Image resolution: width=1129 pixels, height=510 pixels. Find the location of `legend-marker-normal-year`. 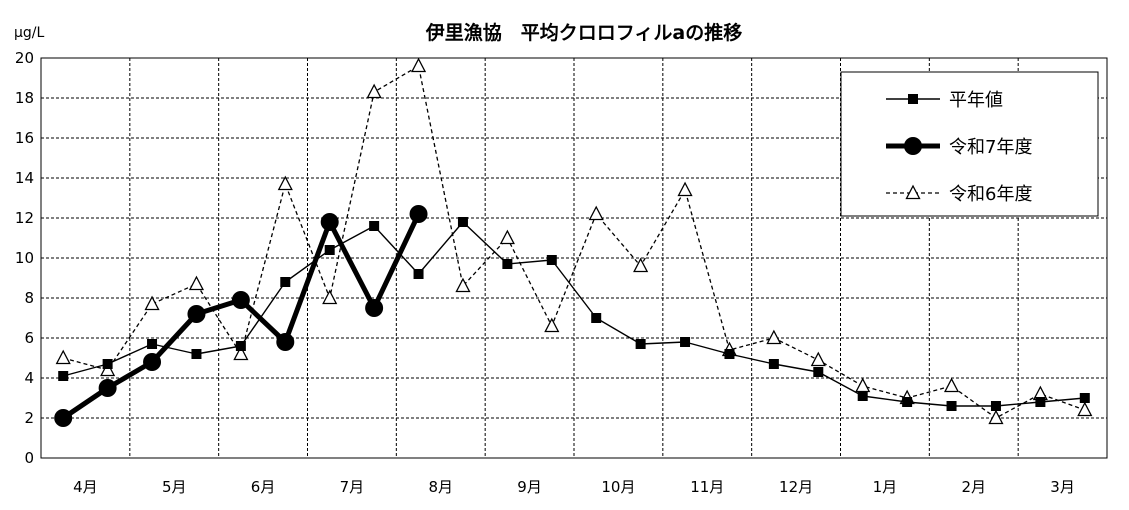

legend-marker-normal-year is located at coordinates (913, 99).